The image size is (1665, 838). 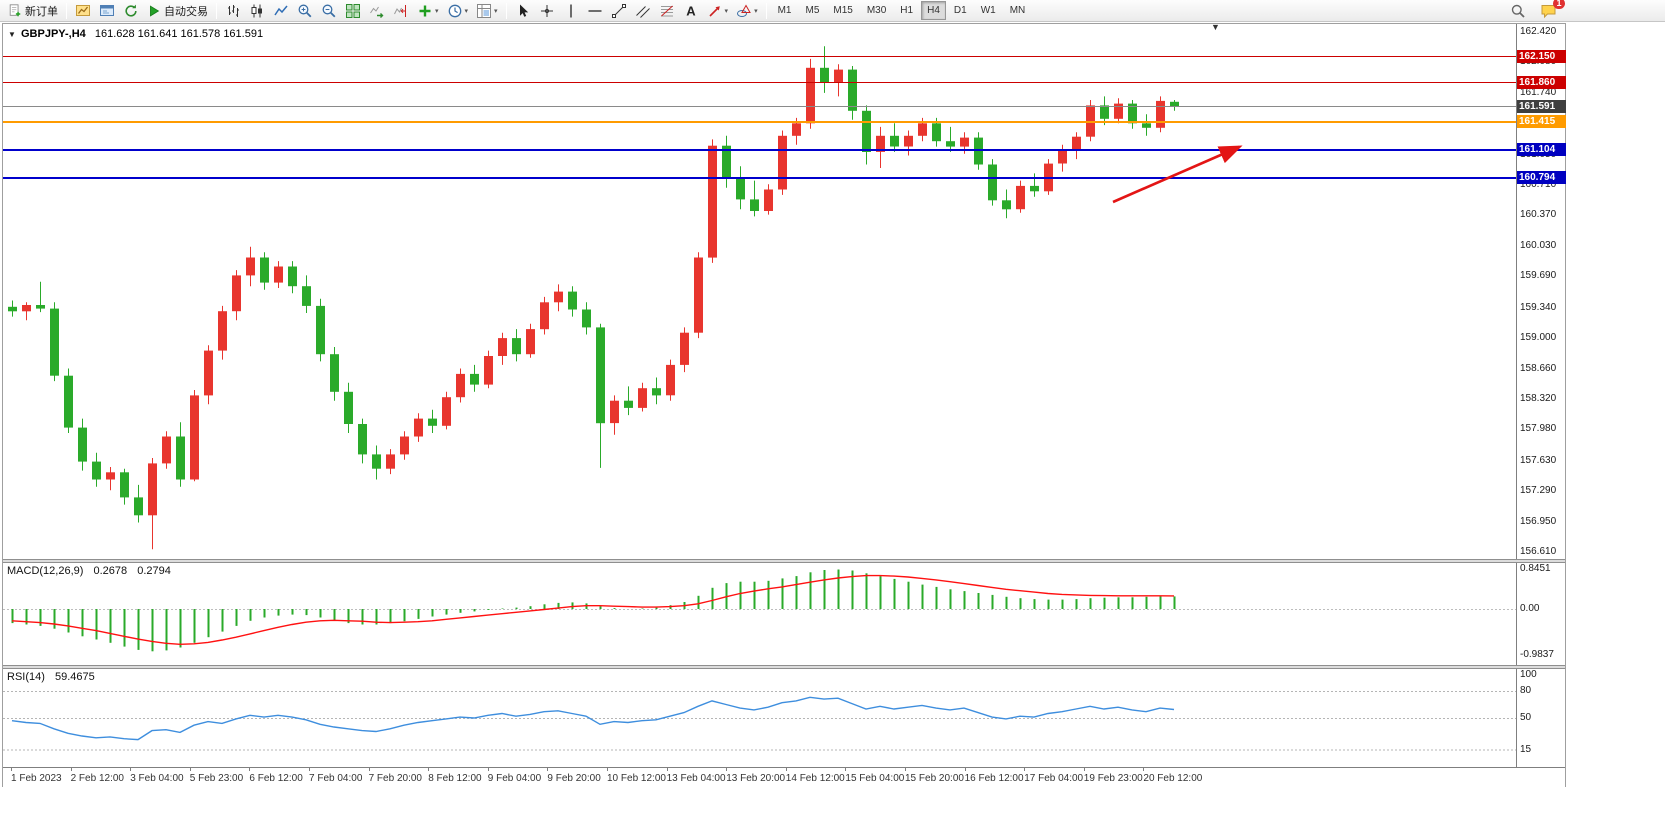 I want to click on support-line-upper, so click(x=759, y=149).